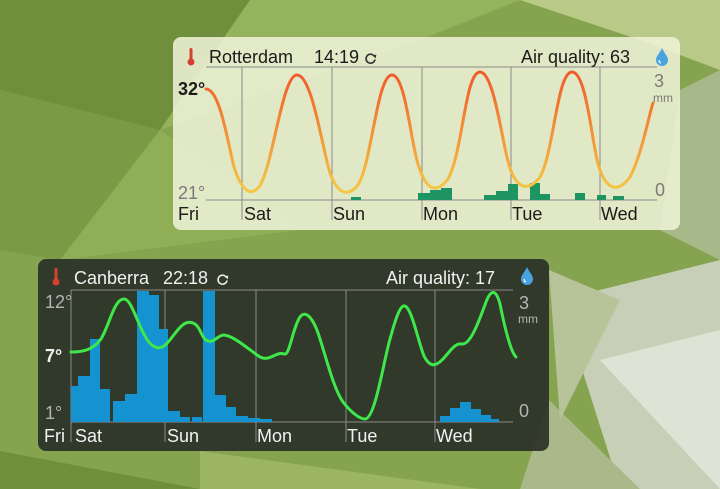 The width and height of the screenshot is (720, 489). Describe the element at coordinates (112, 278) in the screenshot. I see `city-name: Canberra` at that location.